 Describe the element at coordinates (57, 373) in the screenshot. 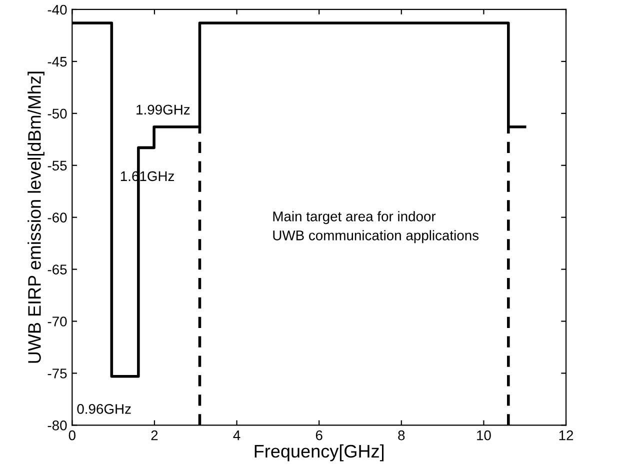

I see `y-tick-label: -75` at that location.